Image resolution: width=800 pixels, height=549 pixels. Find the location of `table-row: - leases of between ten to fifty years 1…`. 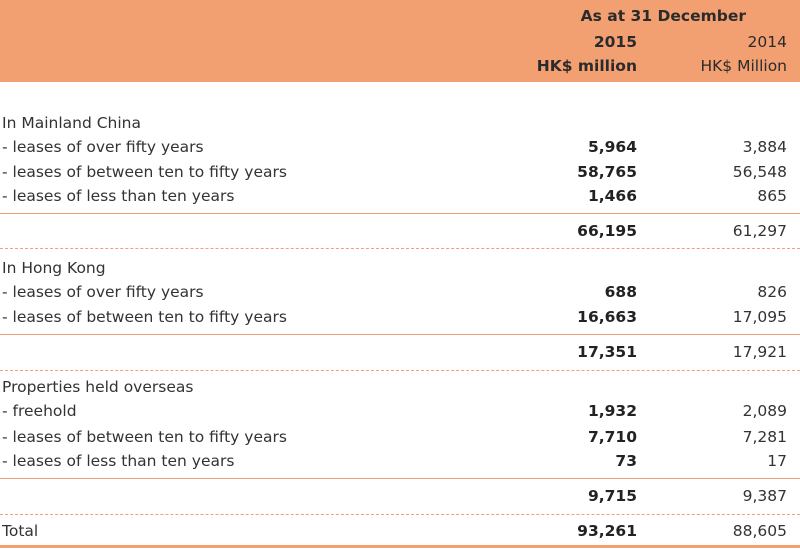

table-row: - leases of between ten to fifty years 1… is located at coordinates (400, 317).